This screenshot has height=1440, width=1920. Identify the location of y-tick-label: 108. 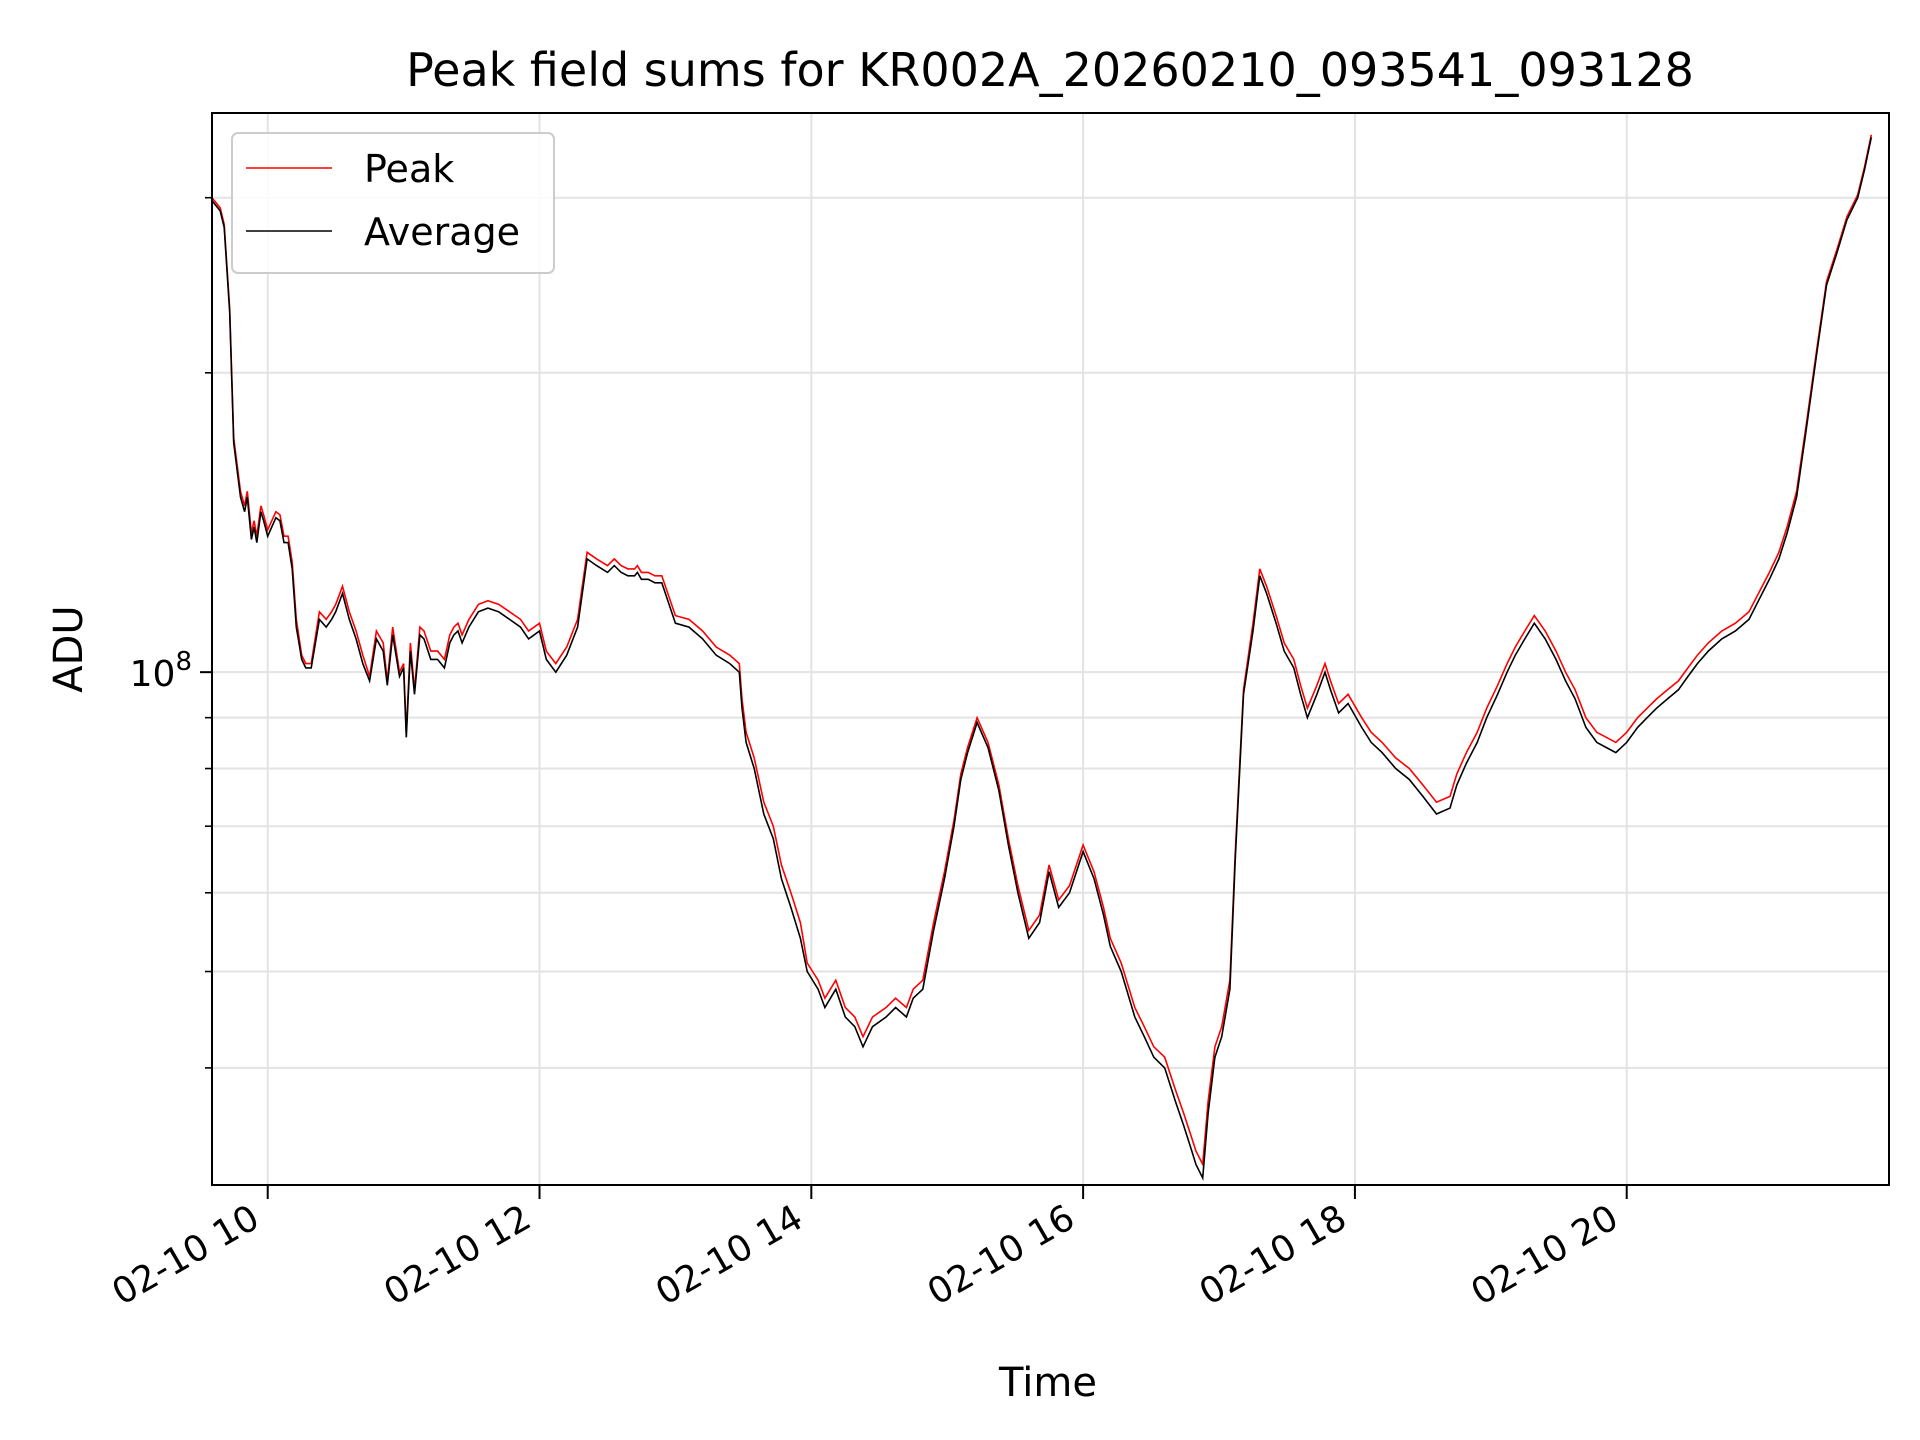
(161, 671).